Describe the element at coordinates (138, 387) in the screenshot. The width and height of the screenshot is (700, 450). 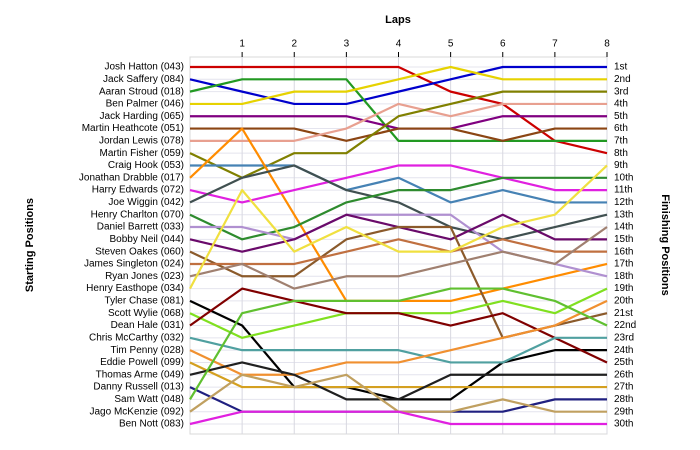
I see `start-label: Danny Russell (013)` at that location.